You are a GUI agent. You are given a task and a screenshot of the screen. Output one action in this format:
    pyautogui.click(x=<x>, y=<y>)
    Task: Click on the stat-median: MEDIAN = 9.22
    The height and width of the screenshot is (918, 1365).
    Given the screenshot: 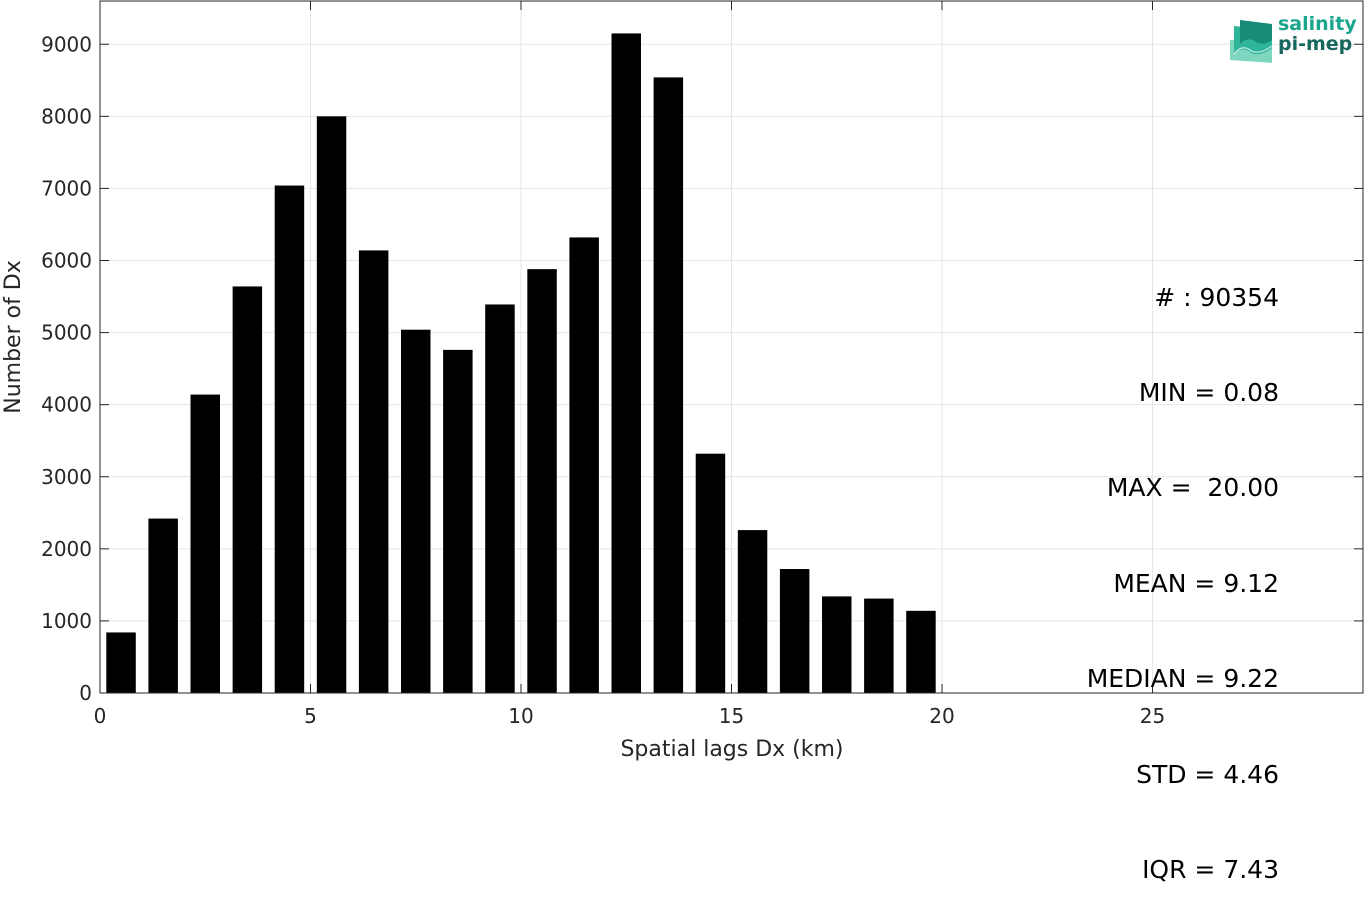 What is the action you would take?
    pyautogui.click(x=1182, y=679)
    